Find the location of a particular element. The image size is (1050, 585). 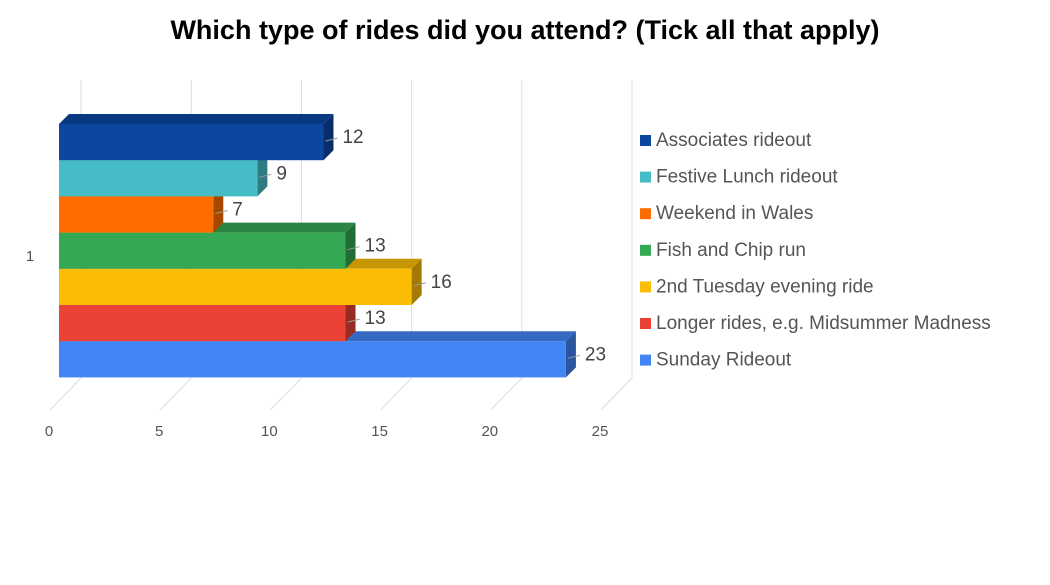

legend-label: Associates rideout is located at coordinates (734, 140).